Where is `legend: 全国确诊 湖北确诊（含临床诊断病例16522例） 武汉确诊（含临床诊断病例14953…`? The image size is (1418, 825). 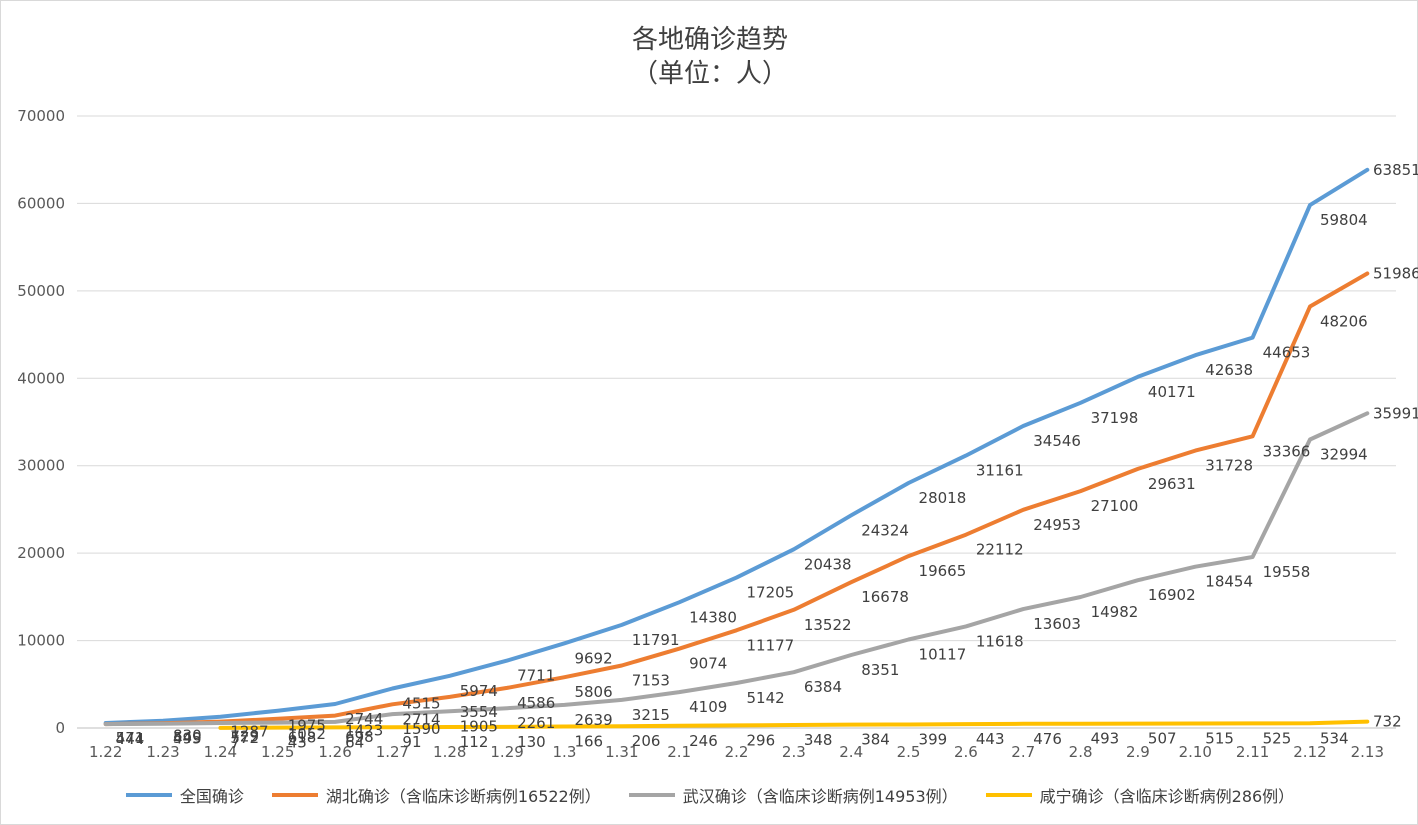
legend: 全国确诊 湖北确诊（含临床诊断病例16522例） 武汉确诊（含临床诊断病例14953… is located at coordinates (709, 795).